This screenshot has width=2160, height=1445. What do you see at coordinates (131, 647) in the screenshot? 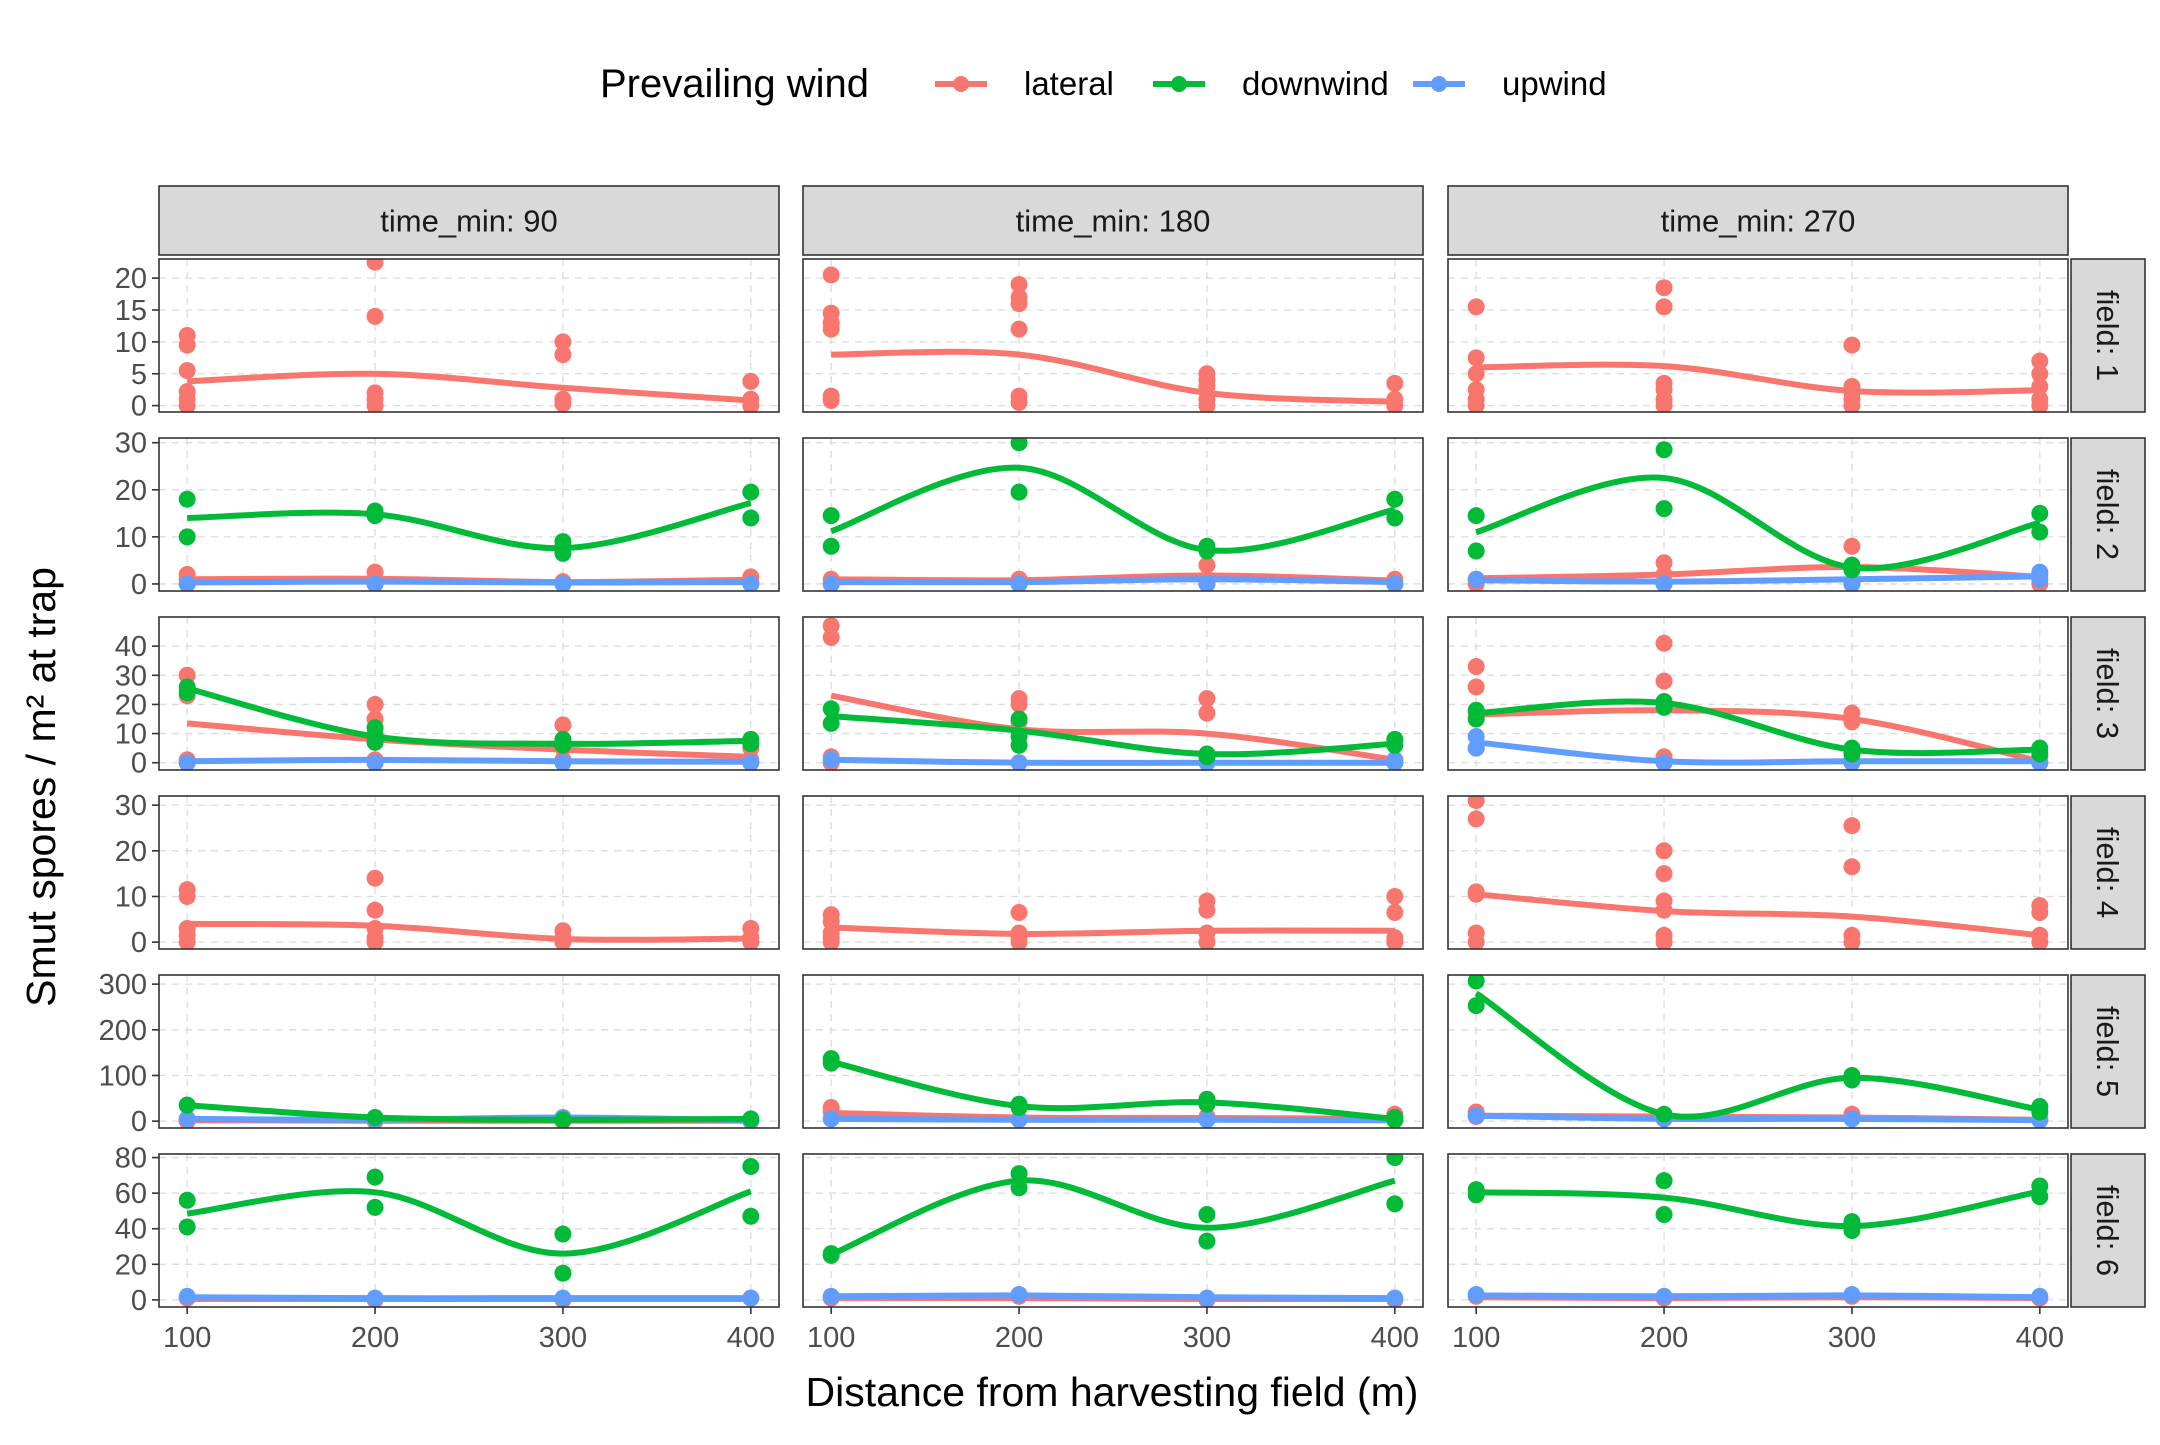
I see `y-tick-label: 40` at bounding box center [131, 647].